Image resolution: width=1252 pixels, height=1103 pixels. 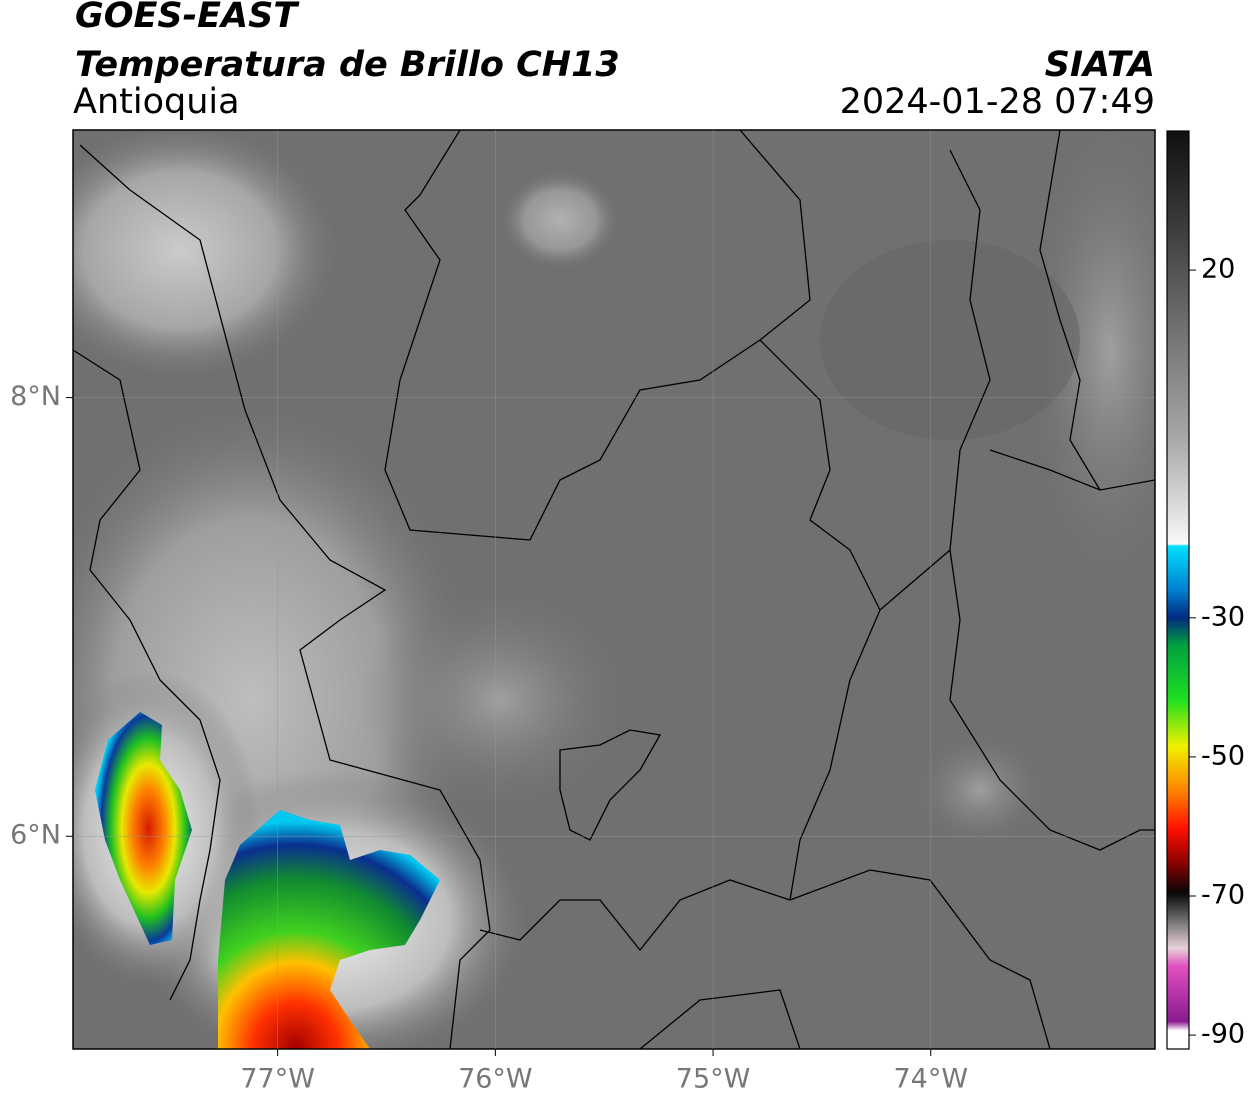 What do you see at coordinates (1223, 895) in the screenshot?
I see `colorbar-tick-label: -70` at bounding box center [1223, 895].